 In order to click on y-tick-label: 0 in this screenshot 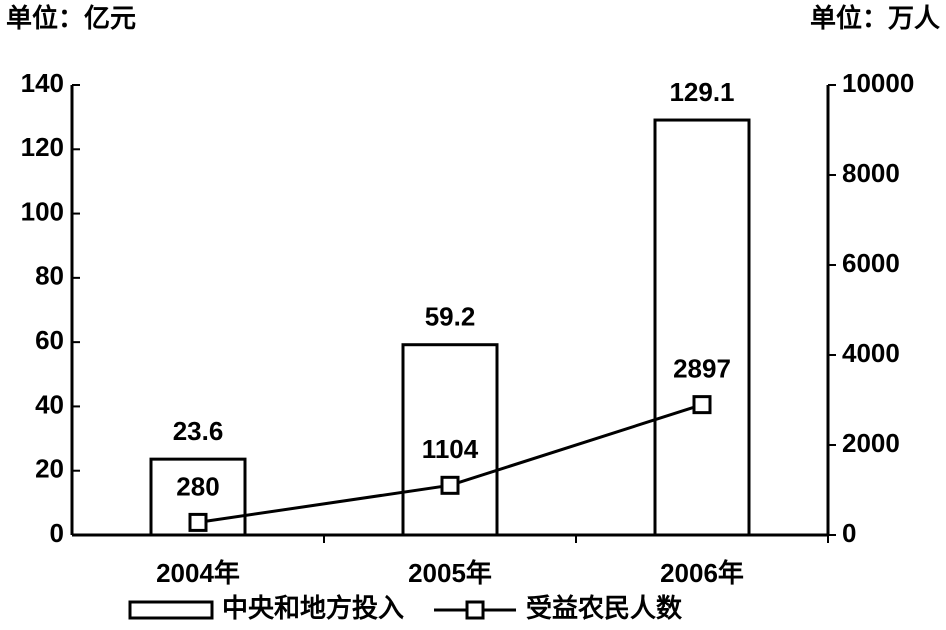, I will do `click(57, 533)`.